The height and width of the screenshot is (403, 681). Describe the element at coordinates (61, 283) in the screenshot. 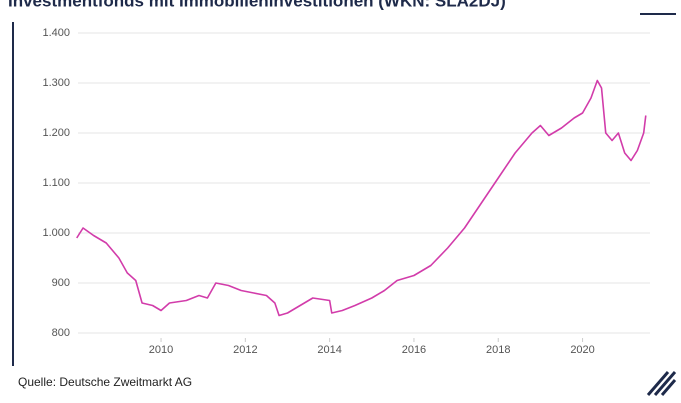

I see `y-tick-label: 900` at that location.